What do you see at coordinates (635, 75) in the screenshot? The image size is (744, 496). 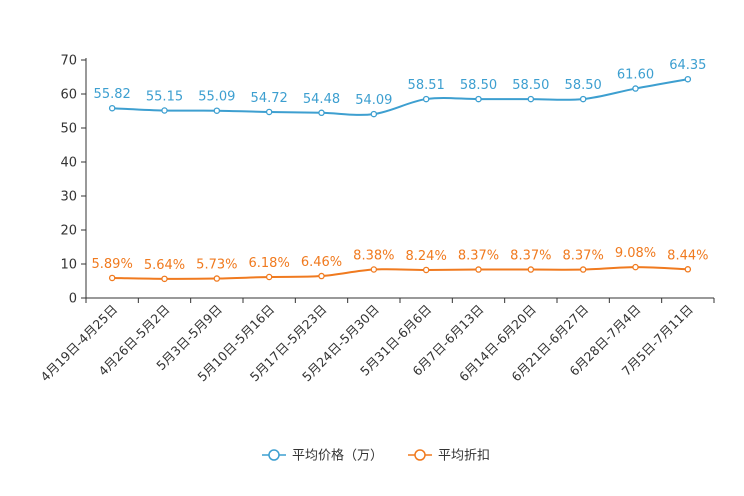 I see `data-label: 61.60` at bounding box center [635, 75].